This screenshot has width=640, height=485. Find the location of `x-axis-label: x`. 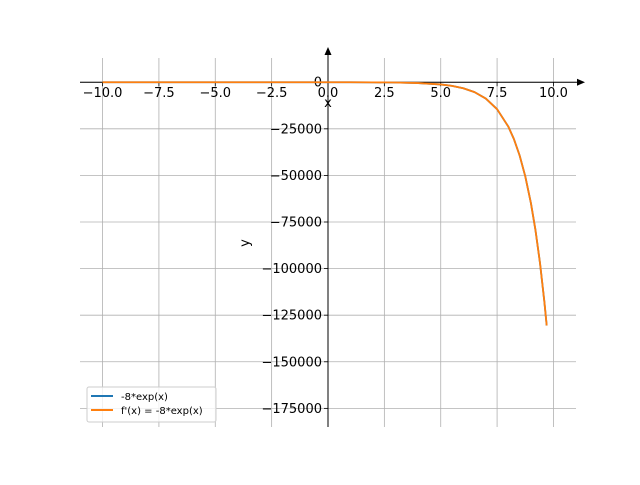

x-axis-label: x is located at coordinates (328, 103).